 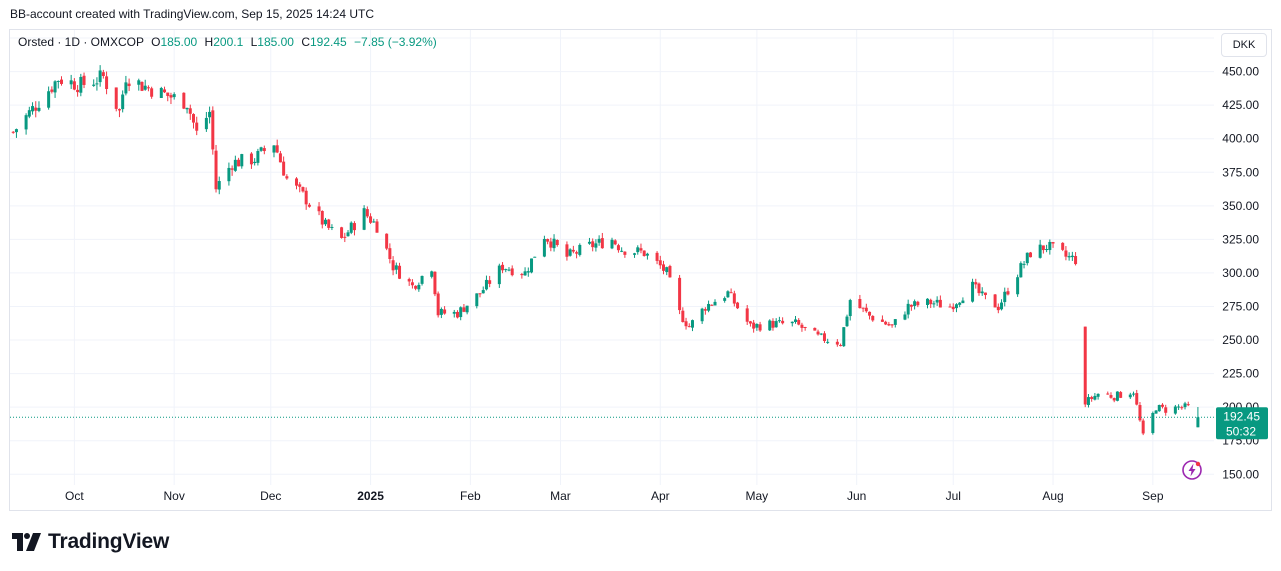 I want to click on y-tick-label: 250.00, so click(x=1240, y=340).